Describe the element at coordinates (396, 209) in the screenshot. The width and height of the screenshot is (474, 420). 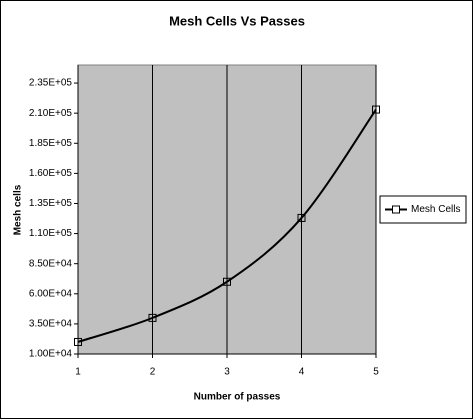
I see `legend-marker` at that location.